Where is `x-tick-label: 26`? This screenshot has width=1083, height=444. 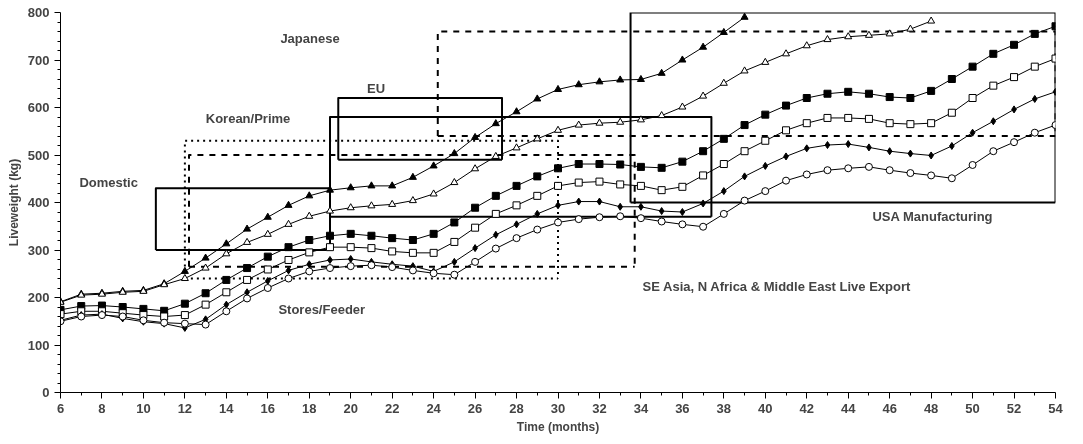 x-tick-label: 26 is located at coordinates (475, 408).